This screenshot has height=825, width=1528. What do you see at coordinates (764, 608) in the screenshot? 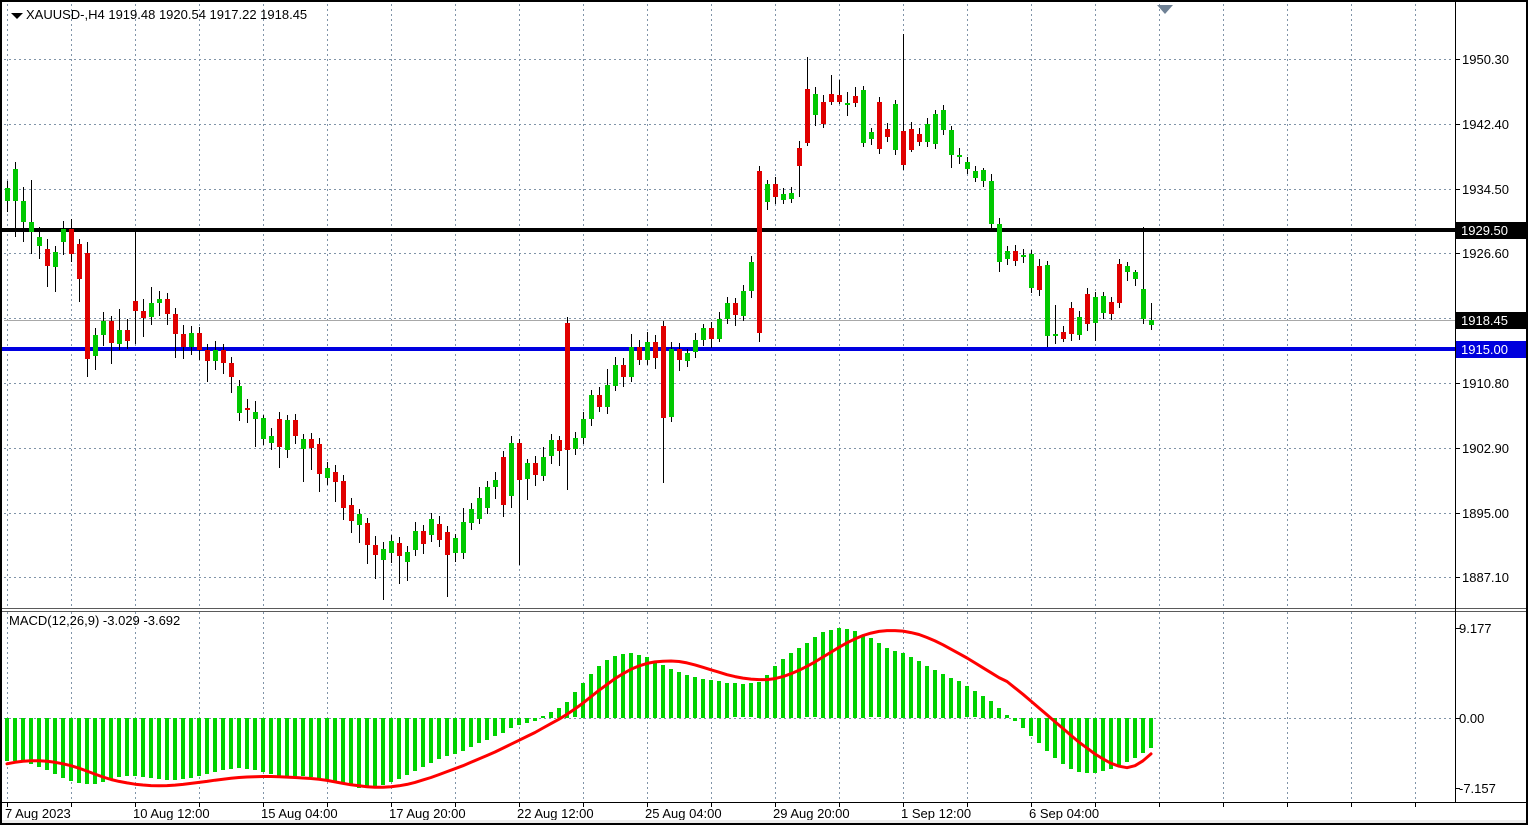
I see `panel-separator` at bounding box center [764, 608].